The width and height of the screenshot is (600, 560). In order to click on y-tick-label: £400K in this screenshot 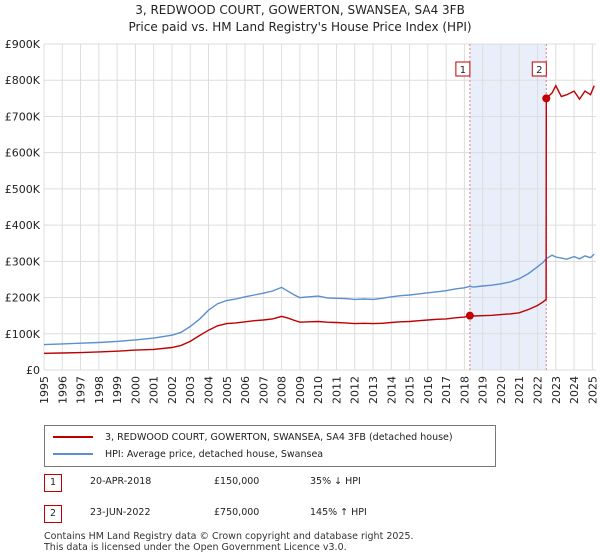, I will do `click(23, 225)`.